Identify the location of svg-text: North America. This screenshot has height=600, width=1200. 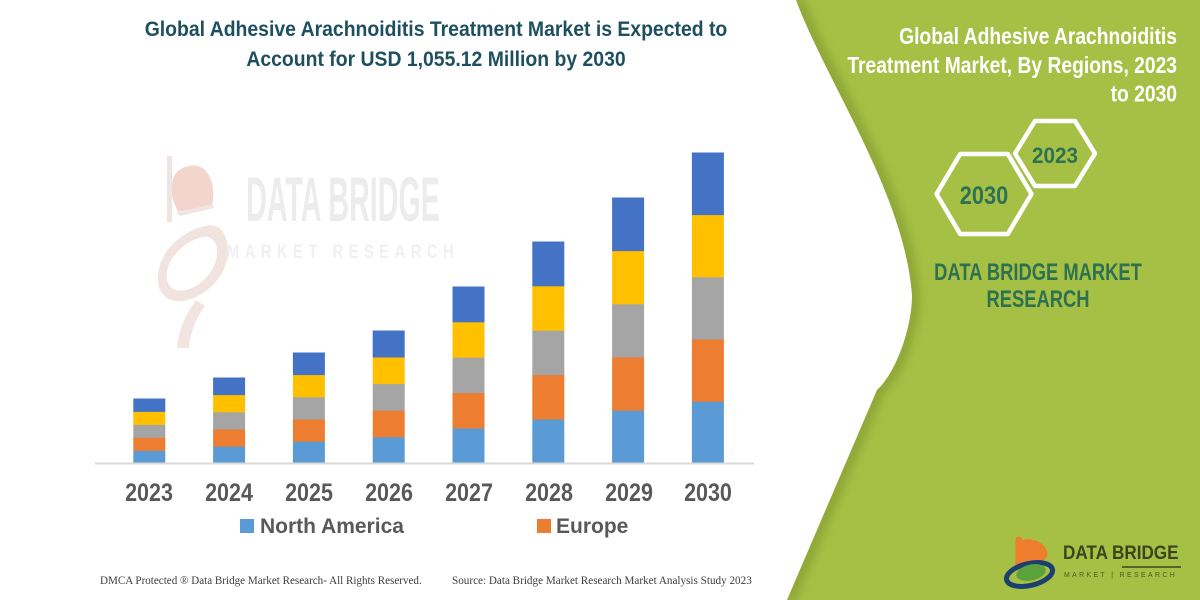
(332, 526).